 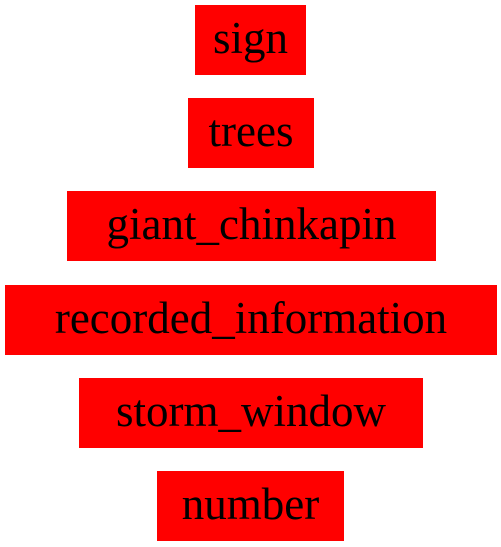 I want to click on label-box-giant-chinkapin: giant_chinkapin, so click(x=251, y=226).